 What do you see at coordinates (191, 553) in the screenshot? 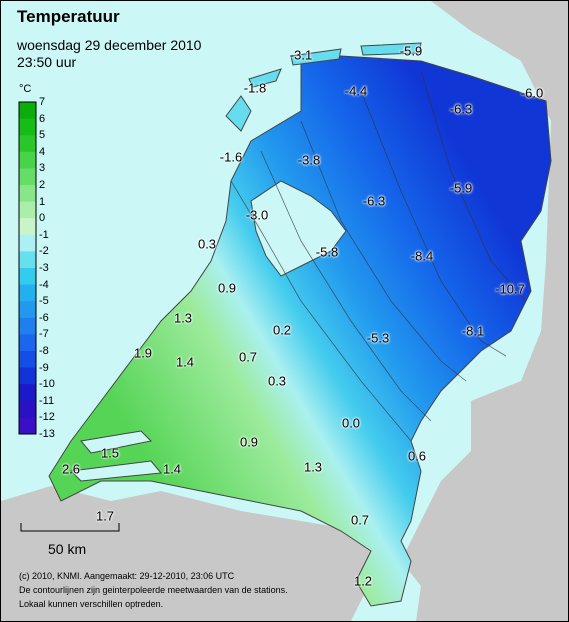
I see `belgium-land` at bounding box center [191, 553].